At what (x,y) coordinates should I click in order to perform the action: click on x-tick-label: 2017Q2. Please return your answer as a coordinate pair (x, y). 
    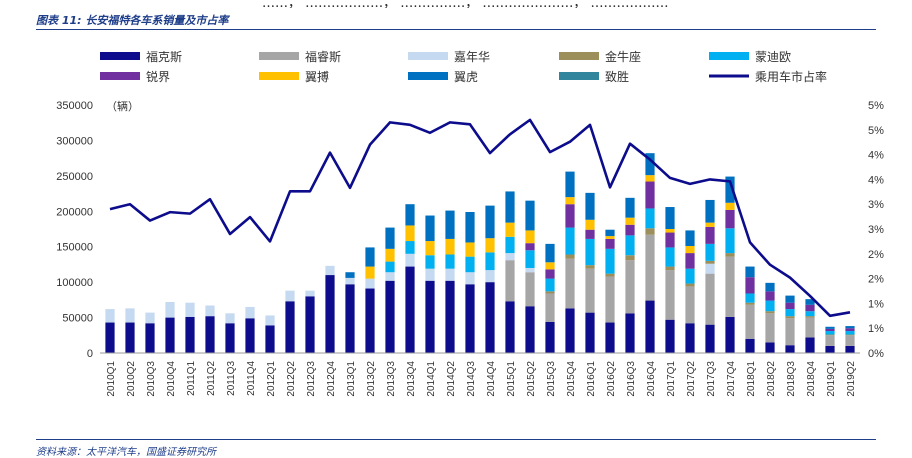
    Looking at the image, I should click on (691, 379).